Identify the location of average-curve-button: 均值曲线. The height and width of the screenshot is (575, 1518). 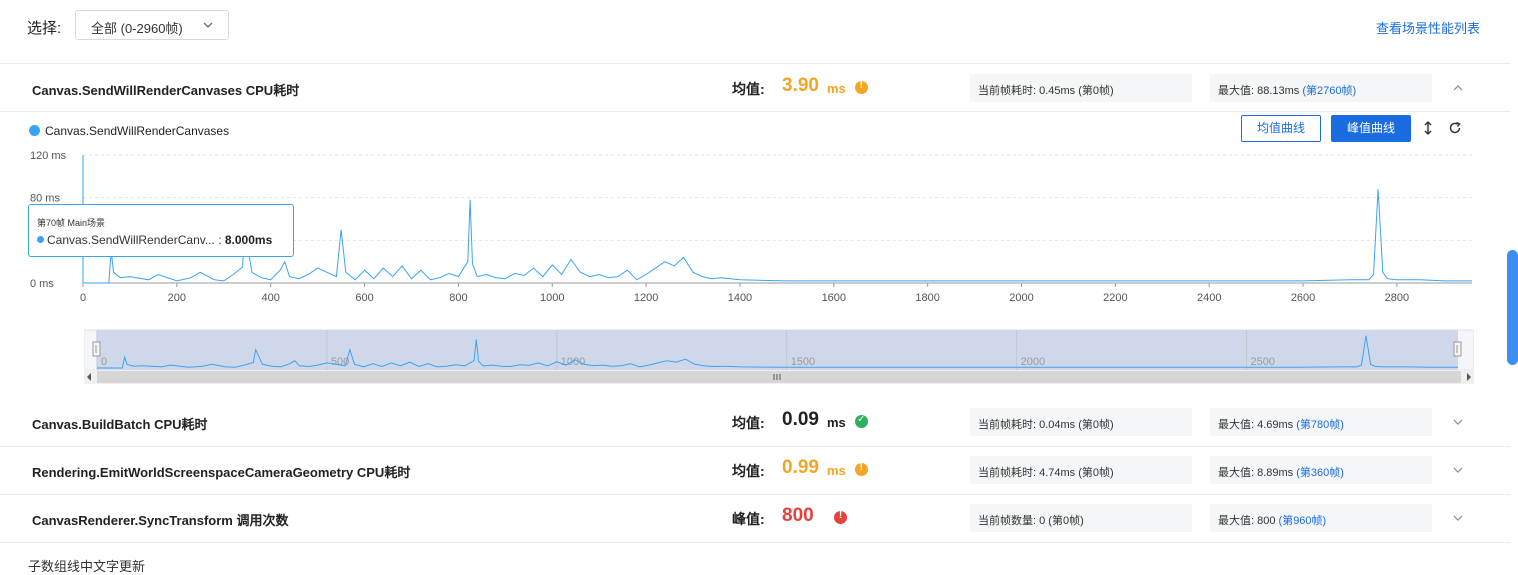
(1281, 128).